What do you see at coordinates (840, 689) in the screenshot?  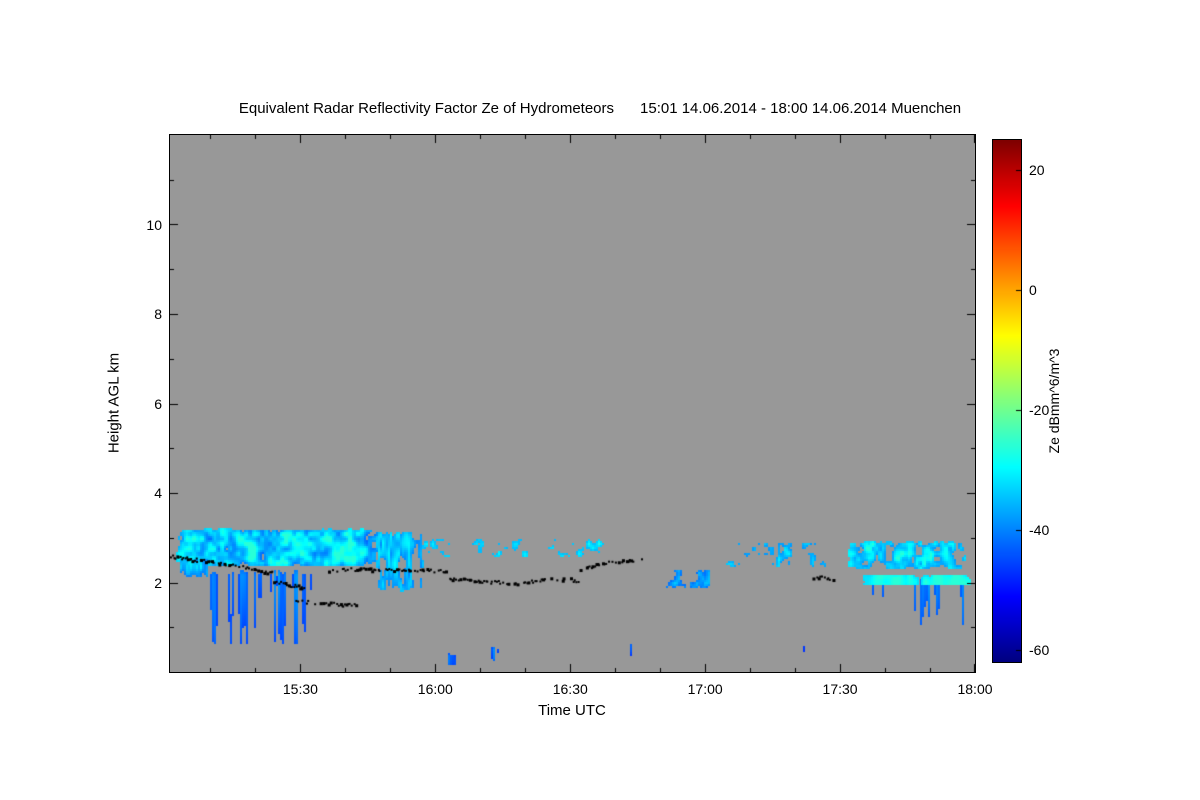 I see `x-tick-label: 17:30` at bounding box center [840, 689].